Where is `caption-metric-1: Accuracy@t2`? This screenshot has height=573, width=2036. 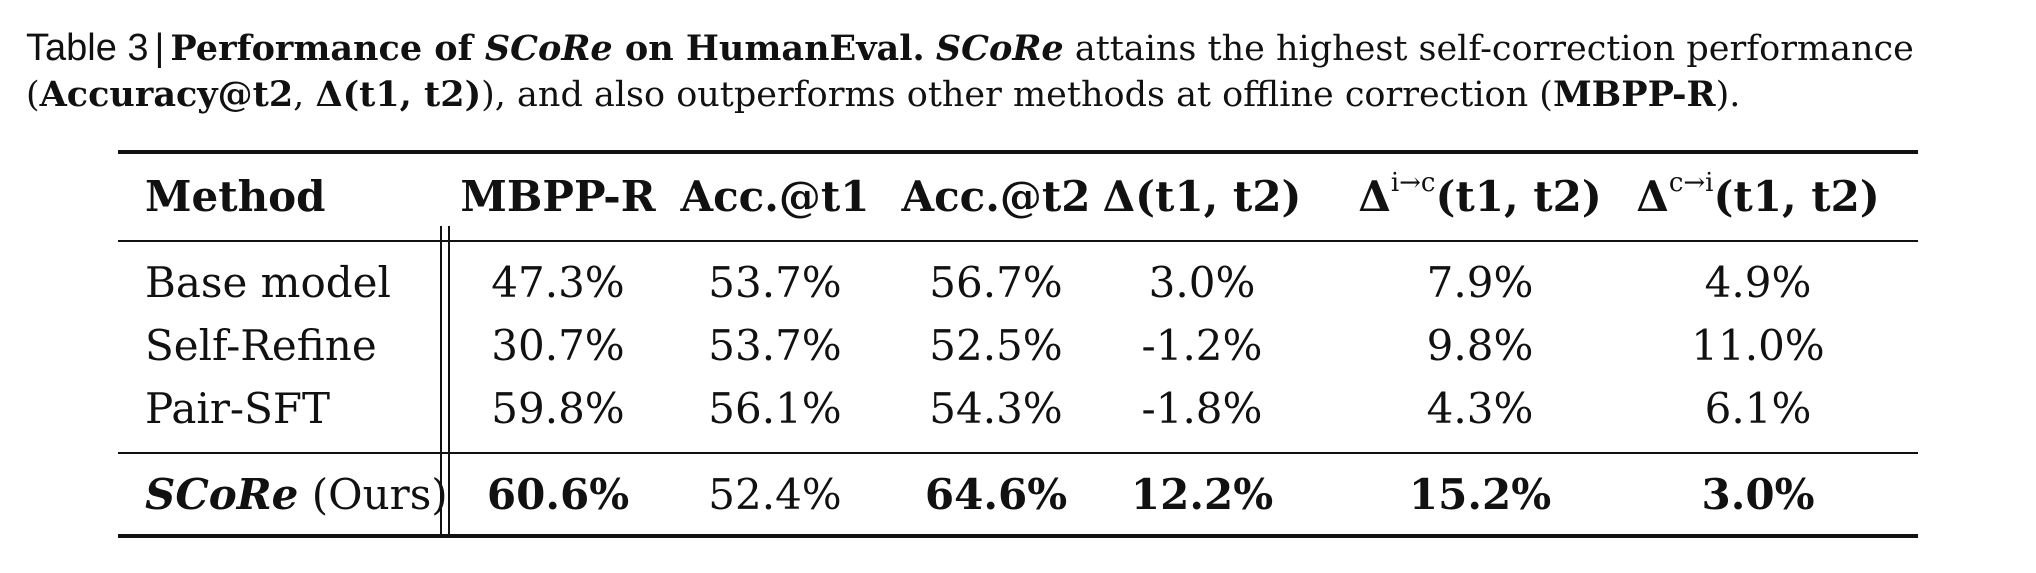 caption-metric-1: Accuracy@t2 is located at coordinates (166, 94).